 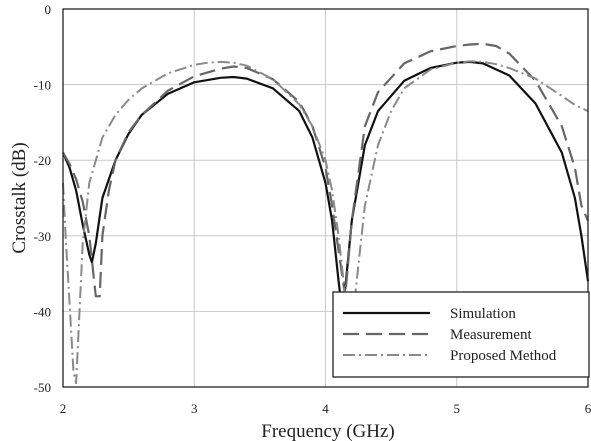 I want to click on x-axis-label: Frequency (GHz), so click(x=327, y=431).